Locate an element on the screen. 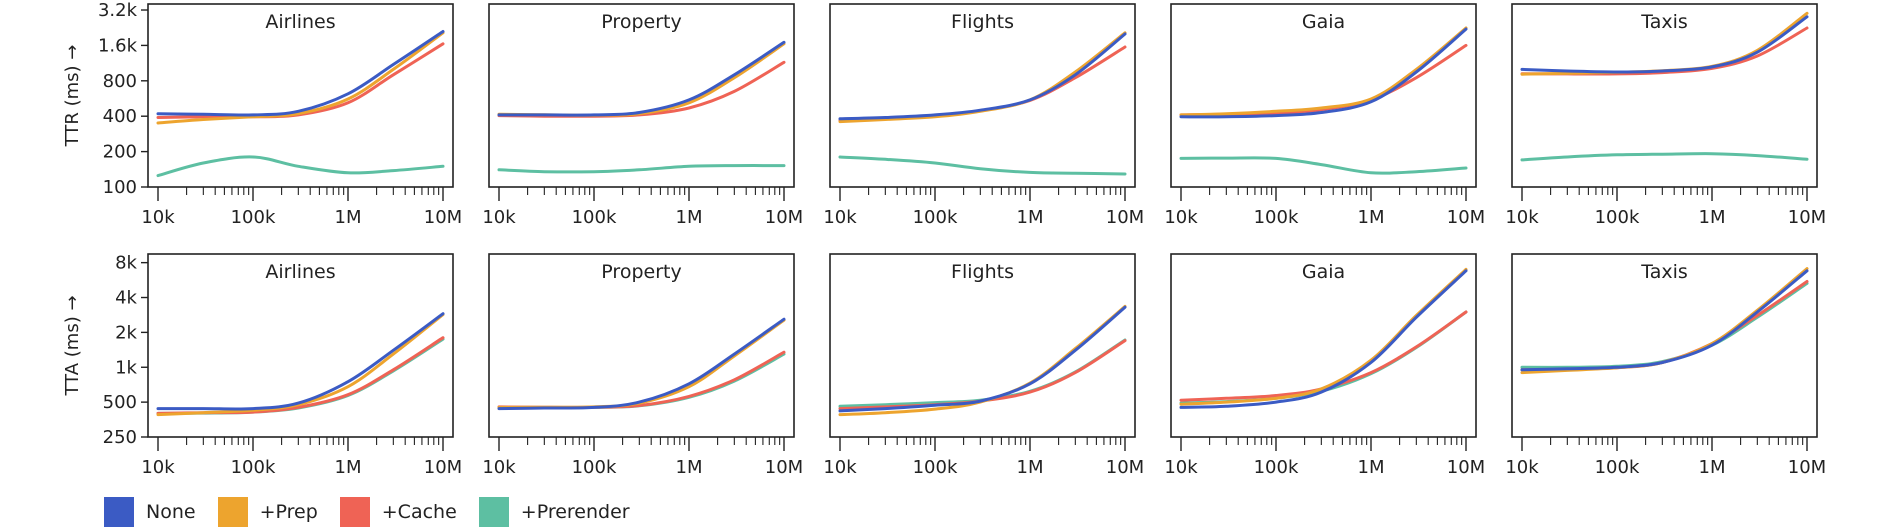  x-tick-label-r2-taxis-1: 100k is located at coordinates (1617, 467).